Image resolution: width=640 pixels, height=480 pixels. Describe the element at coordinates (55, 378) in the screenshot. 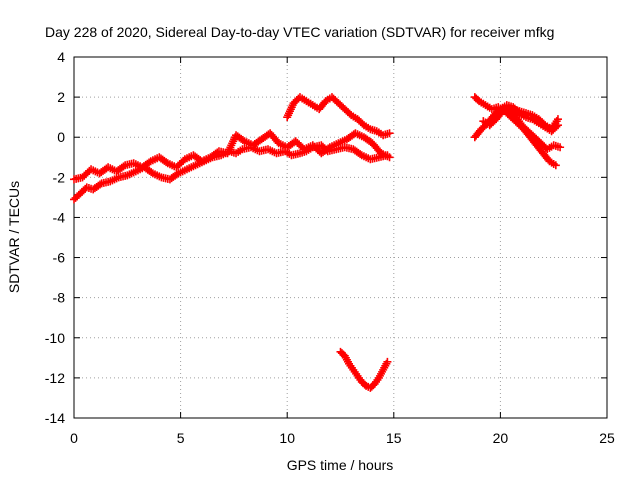

I see `y-tick-label: -12` at that location.